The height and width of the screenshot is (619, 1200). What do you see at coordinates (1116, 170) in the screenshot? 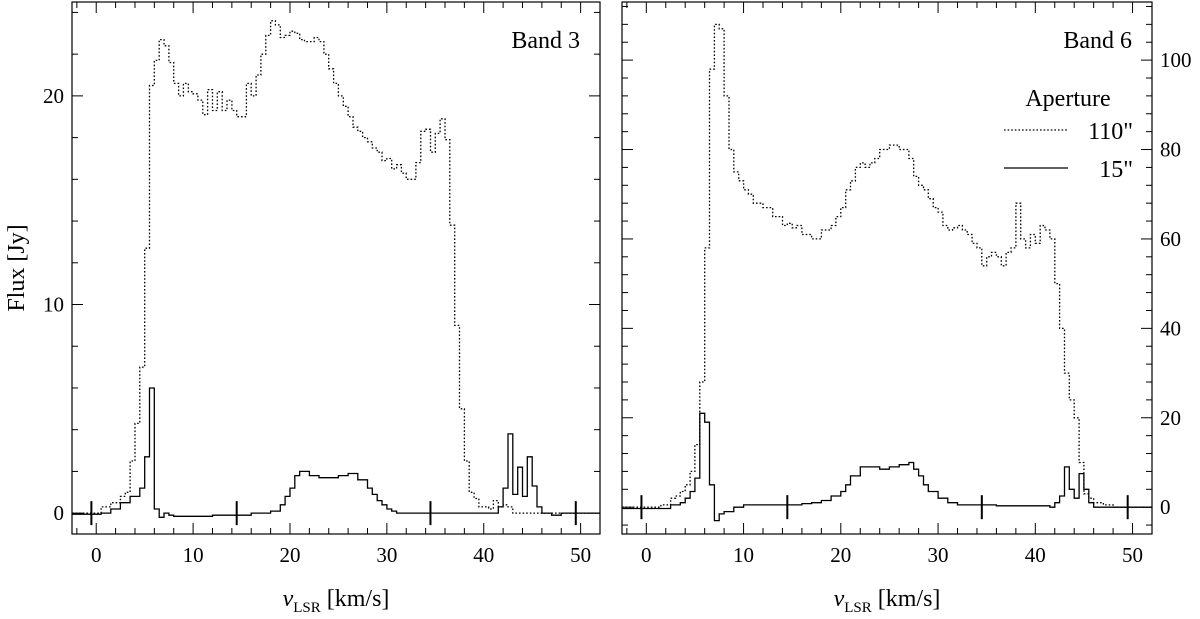
I see `legend-entry-15: 15"` at bounding box center [1116, 170].